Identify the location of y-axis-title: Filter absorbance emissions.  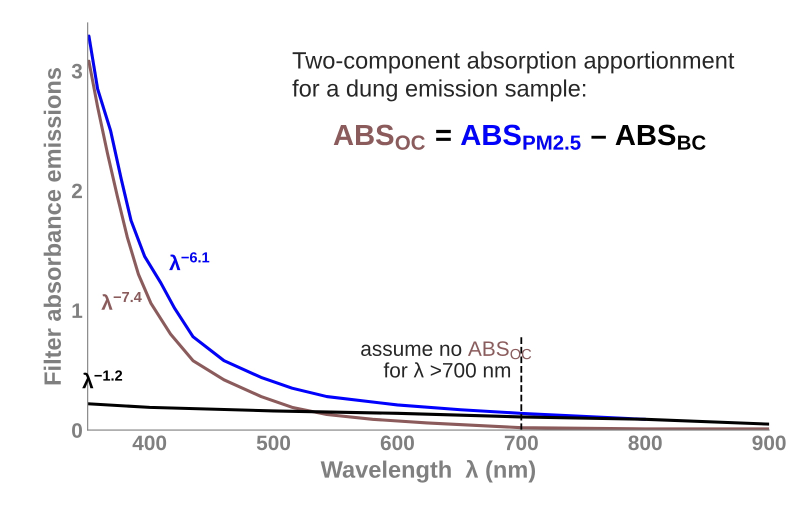
(52, 226).